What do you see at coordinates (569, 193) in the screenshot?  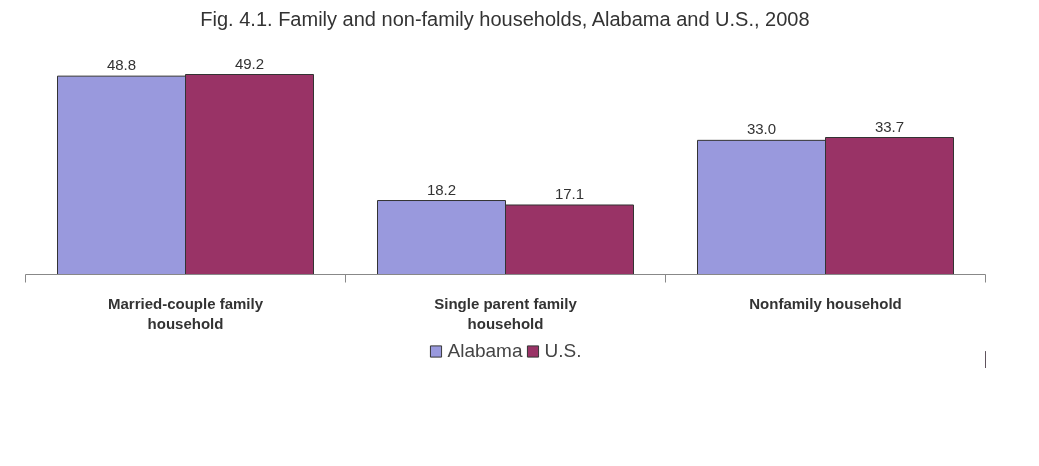 I see `data-label: 17.1` at bounding box center [569, 193].